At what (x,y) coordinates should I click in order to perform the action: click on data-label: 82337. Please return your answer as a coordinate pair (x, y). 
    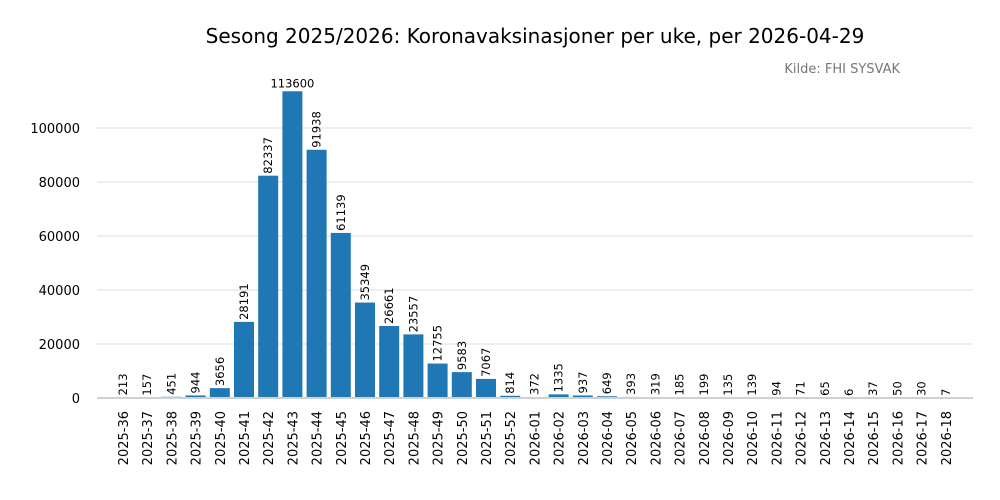
    Looking at the image, I should click on (268, 155).